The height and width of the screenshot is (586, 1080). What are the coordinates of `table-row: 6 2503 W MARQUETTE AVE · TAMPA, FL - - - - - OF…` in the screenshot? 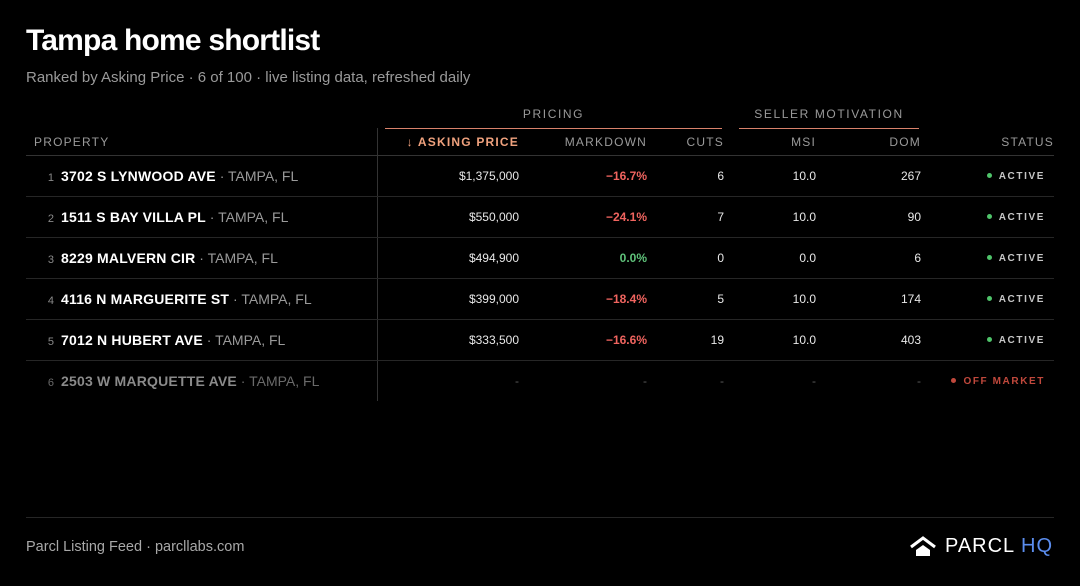 It's located at (540, 381).